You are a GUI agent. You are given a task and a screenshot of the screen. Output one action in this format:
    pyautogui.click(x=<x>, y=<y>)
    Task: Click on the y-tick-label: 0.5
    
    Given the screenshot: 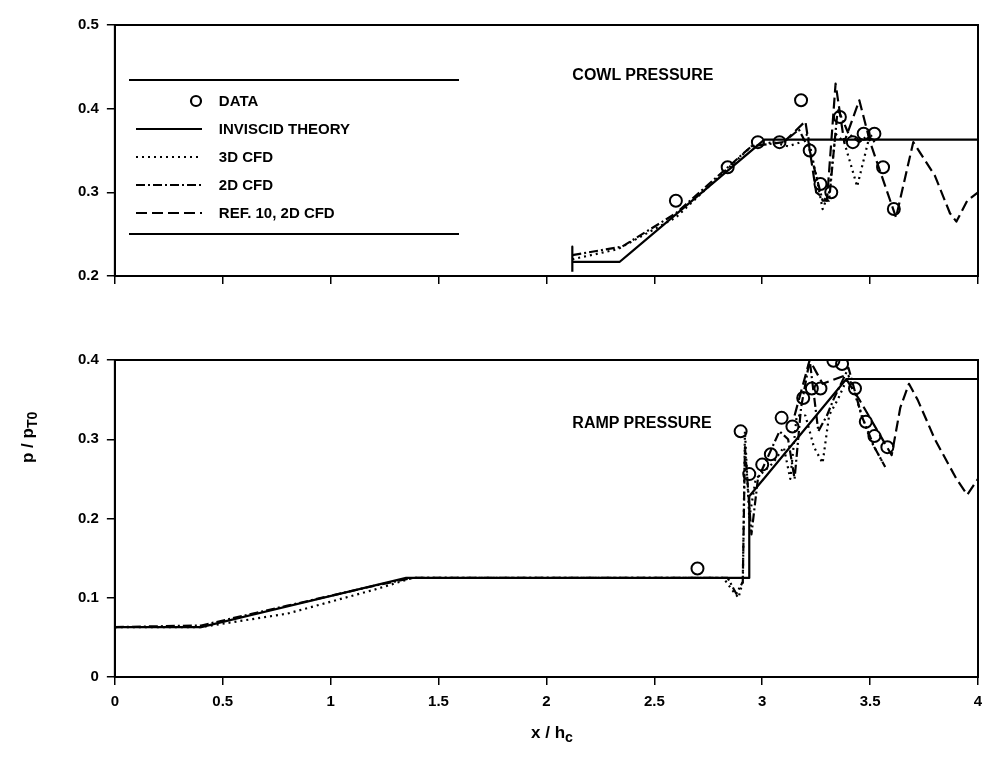 What is the action you would take?
    pyautogui.click(x=88, y=24)
    